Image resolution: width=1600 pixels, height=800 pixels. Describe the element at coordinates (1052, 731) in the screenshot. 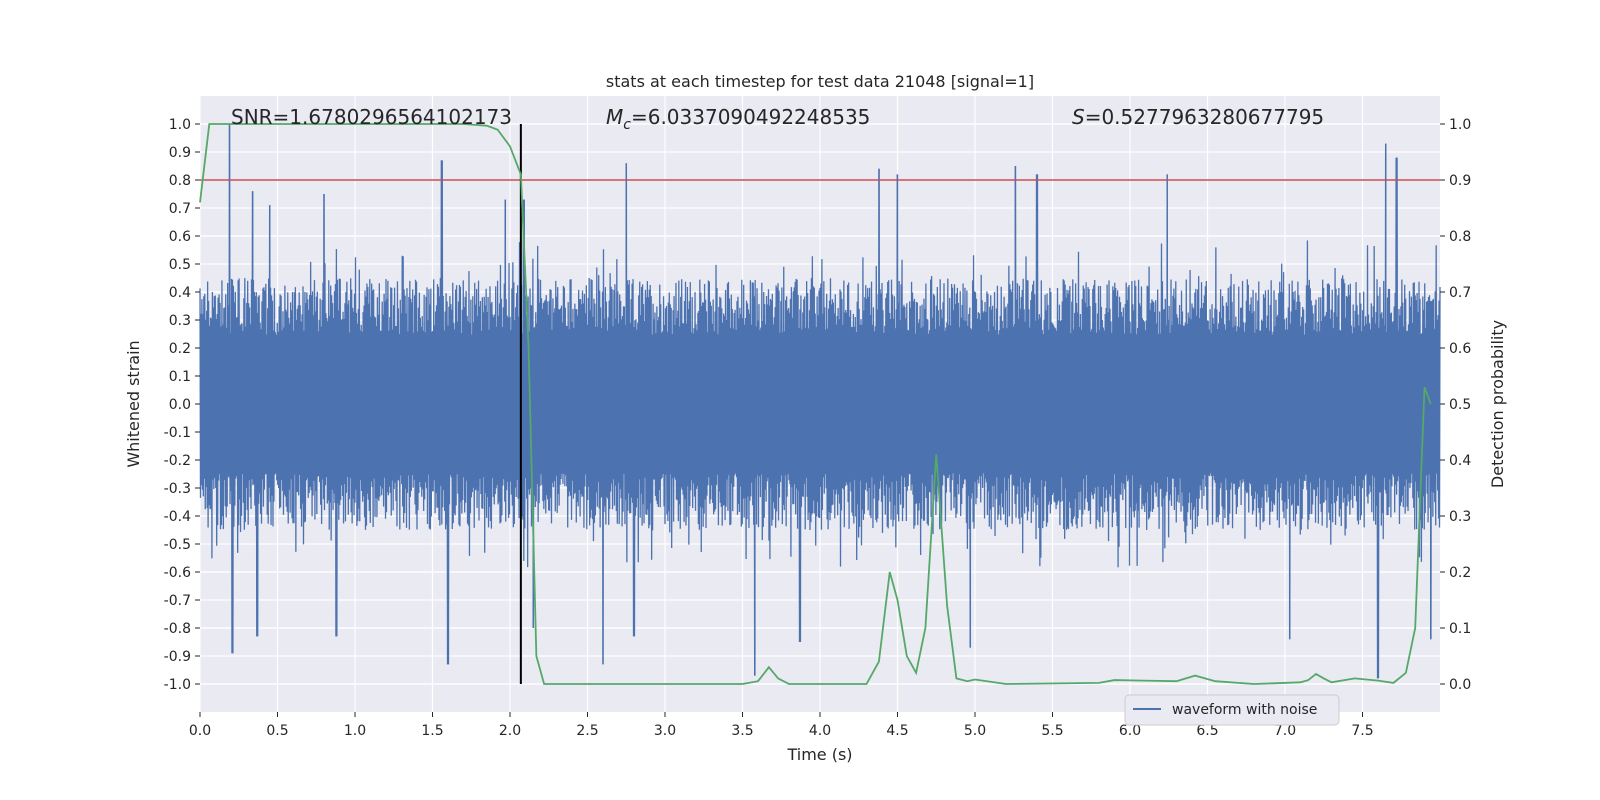

I see `x-tick-label: 5.5` at that location.